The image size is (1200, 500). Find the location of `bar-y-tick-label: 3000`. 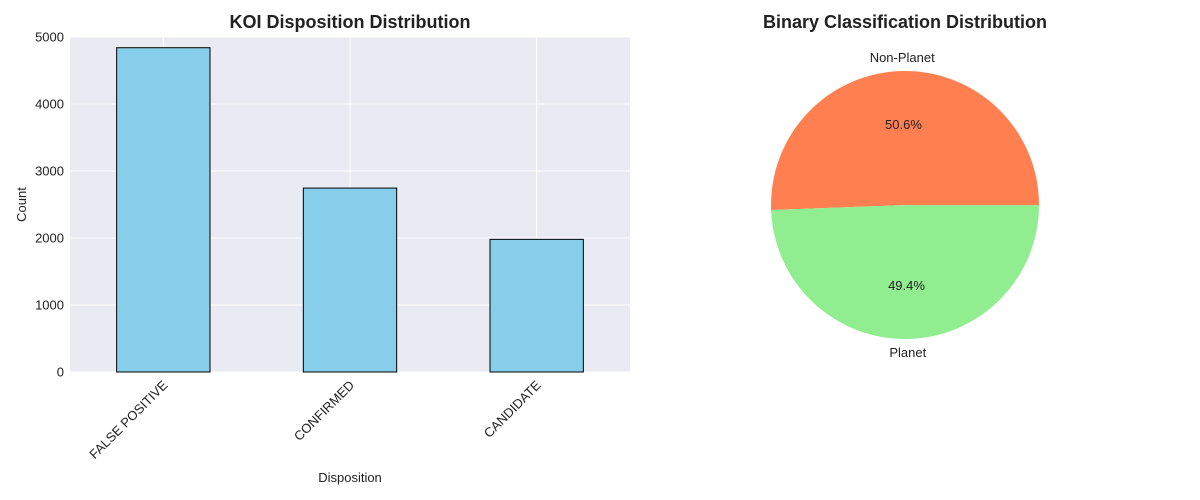

bar-y-tick-label: 3000 is located at coordinates (49, 171).